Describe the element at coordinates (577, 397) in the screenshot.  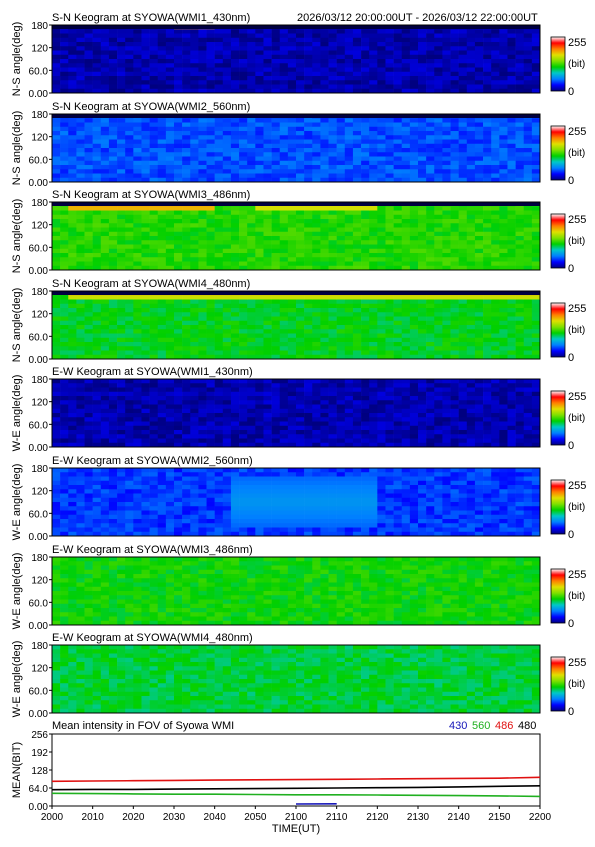
I see `colorbar-max-label: 255` at that location.